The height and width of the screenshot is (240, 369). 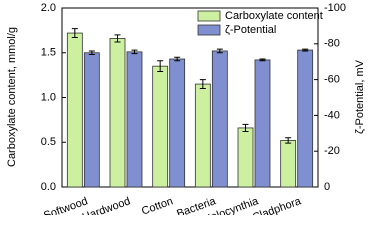 What do you see at coordinates (157, 205) in the screenshot?
I see `x-tick-label: Cotton` at bounding box center [157, 205].